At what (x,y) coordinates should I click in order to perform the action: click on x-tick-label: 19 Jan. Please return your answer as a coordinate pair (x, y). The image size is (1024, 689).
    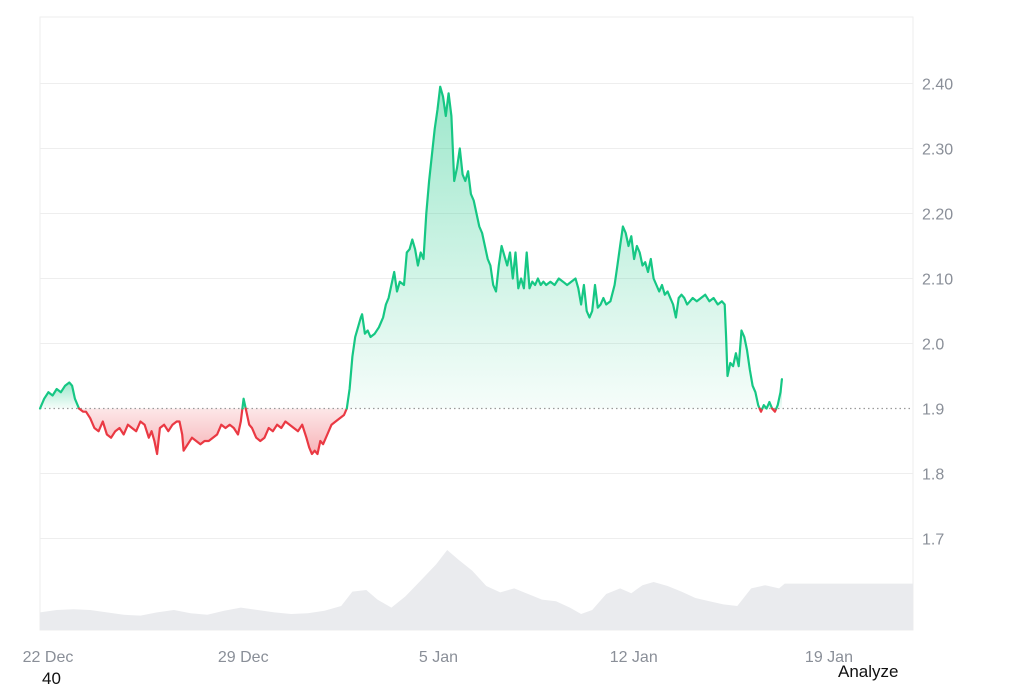
    Looking at the image, I should click on (829, 657).